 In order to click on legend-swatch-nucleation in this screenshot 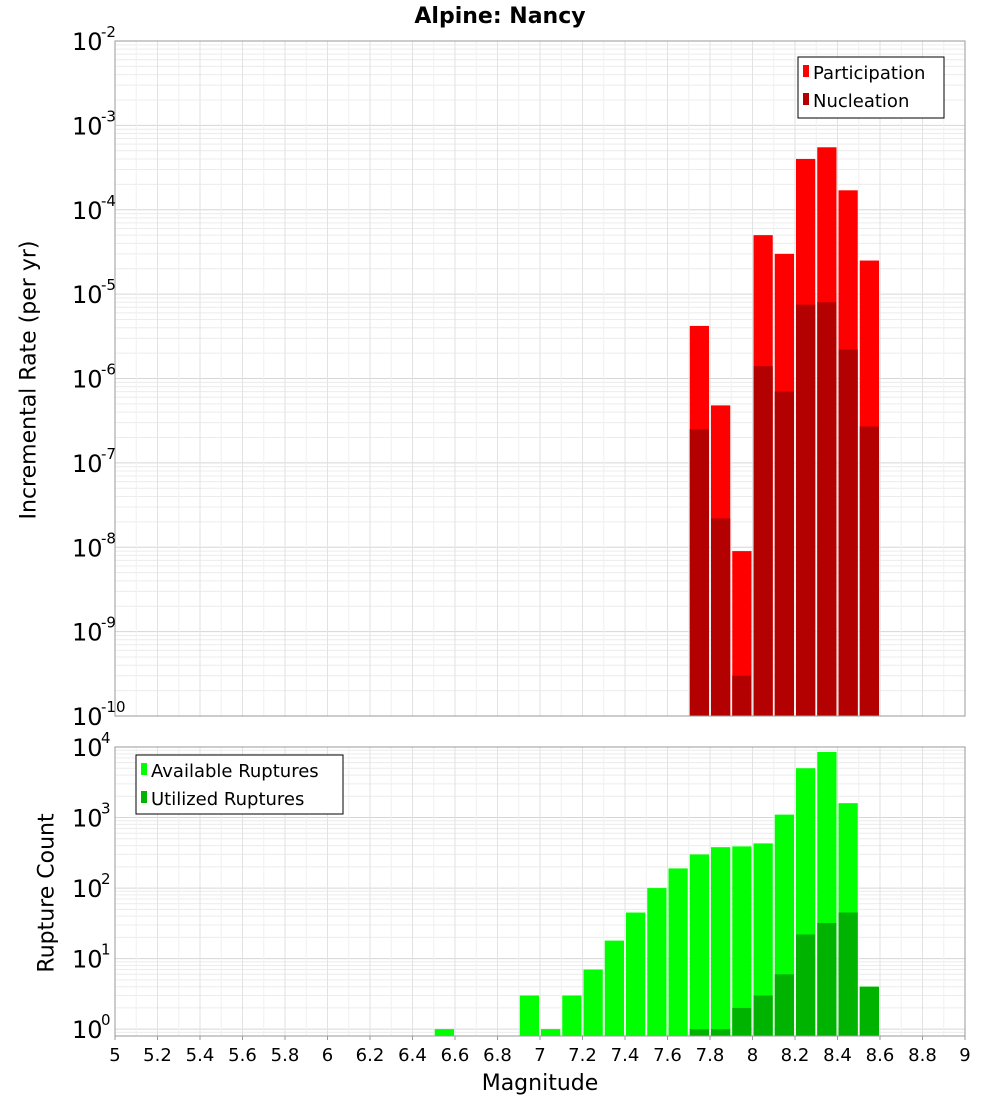, I will do `click(806, 99)`.